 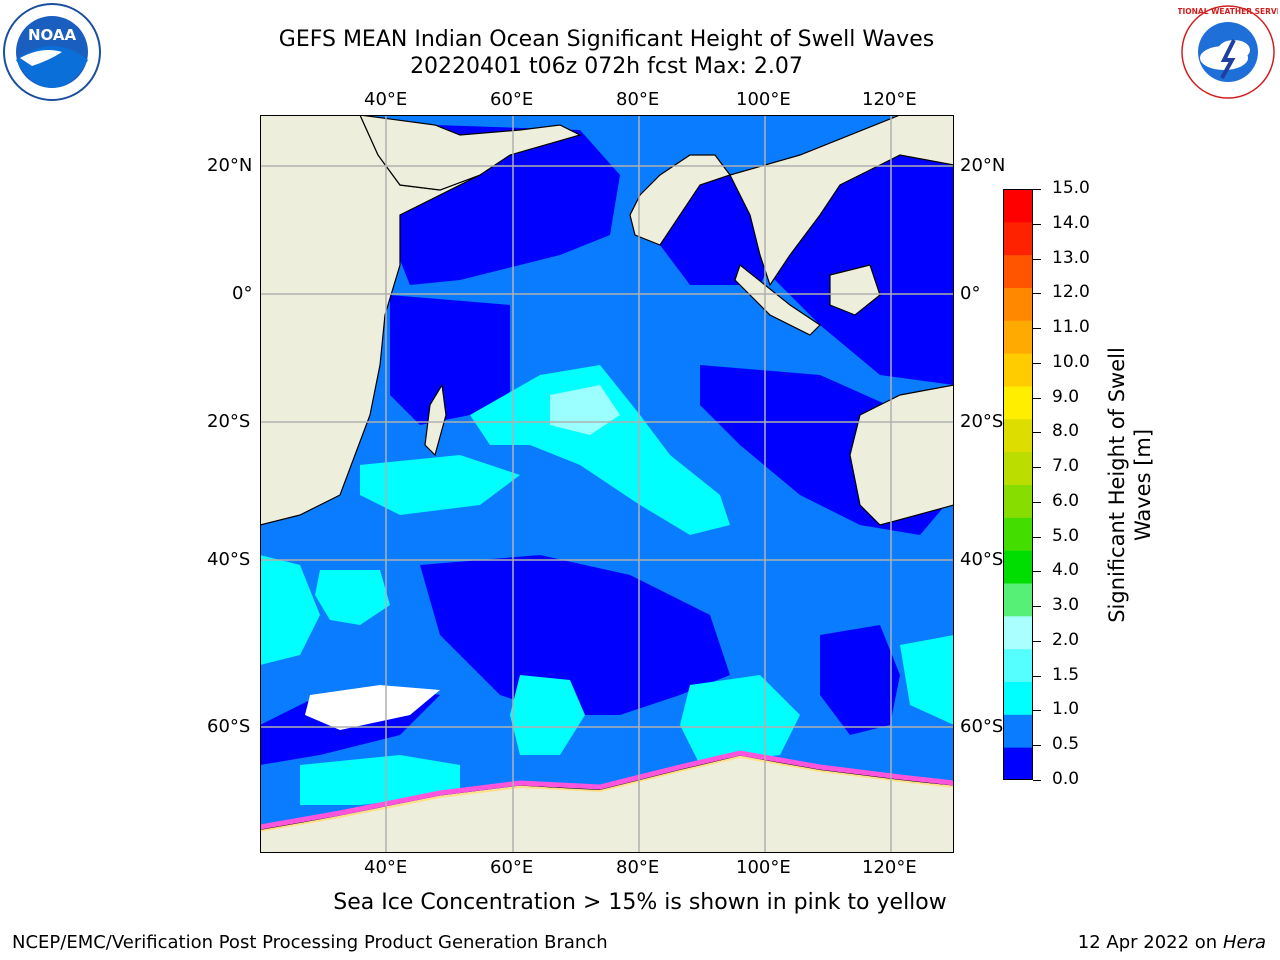 What do you see at coordinates (1117, 485) in the screenshot?
I see `colorbar-label-line1: Significant Height of Swell` at bounding box center [1117, 485].